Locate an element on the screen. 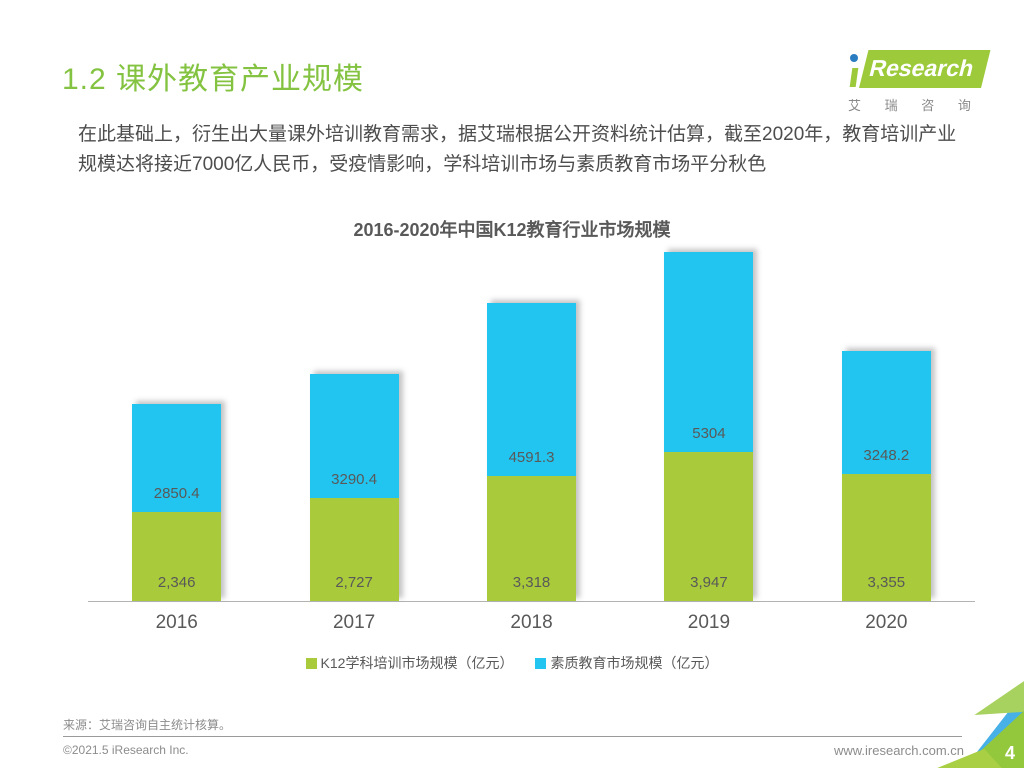  logo-brand-text: Research is located at coordinates (925, 69).